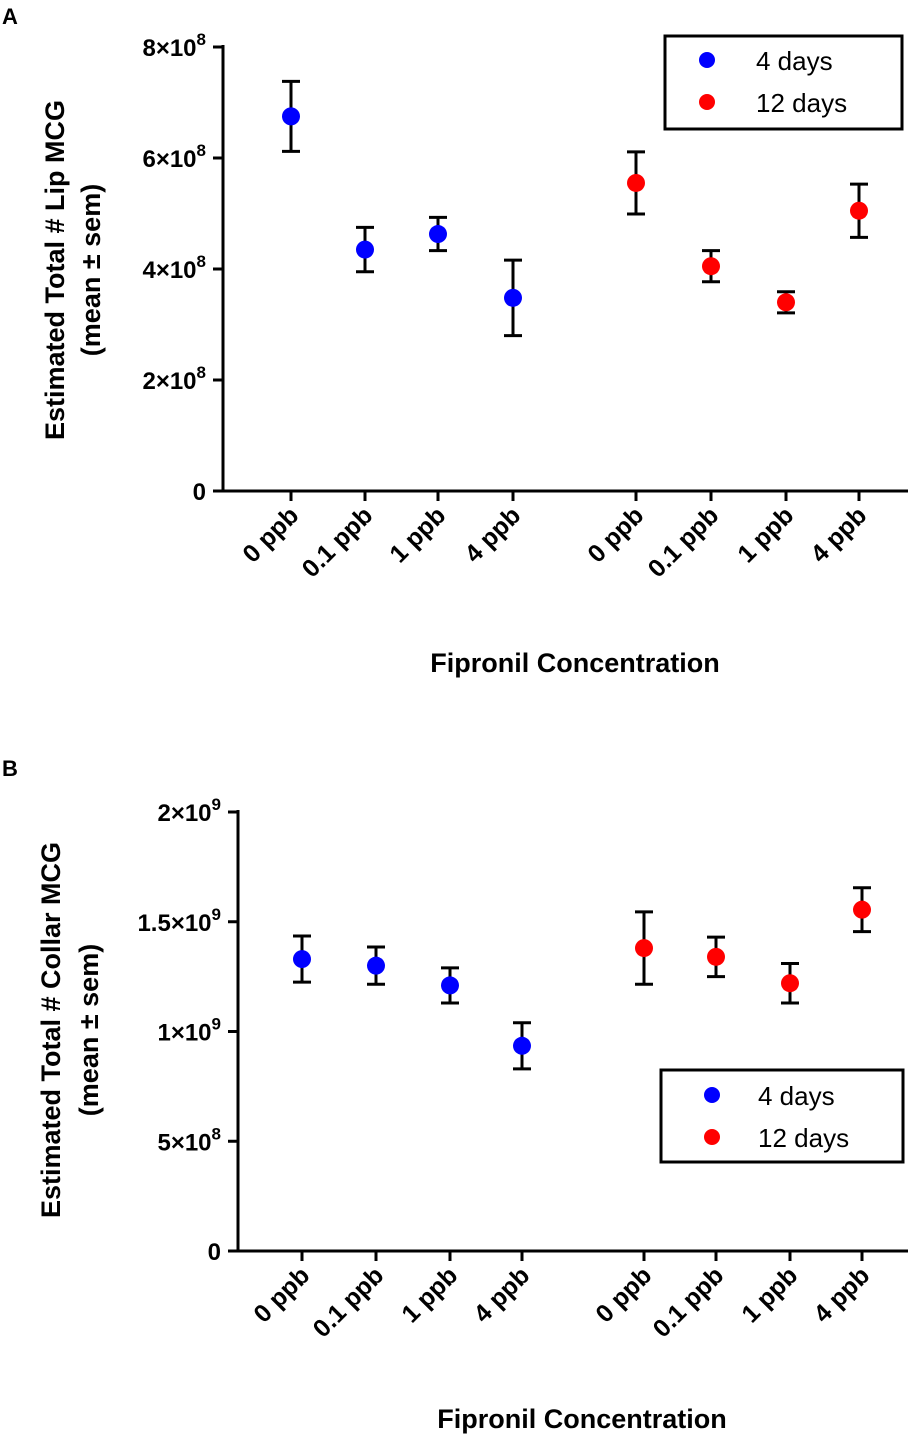  I want to click on panel-a-y-tick-label: 0, so click(199, 492).